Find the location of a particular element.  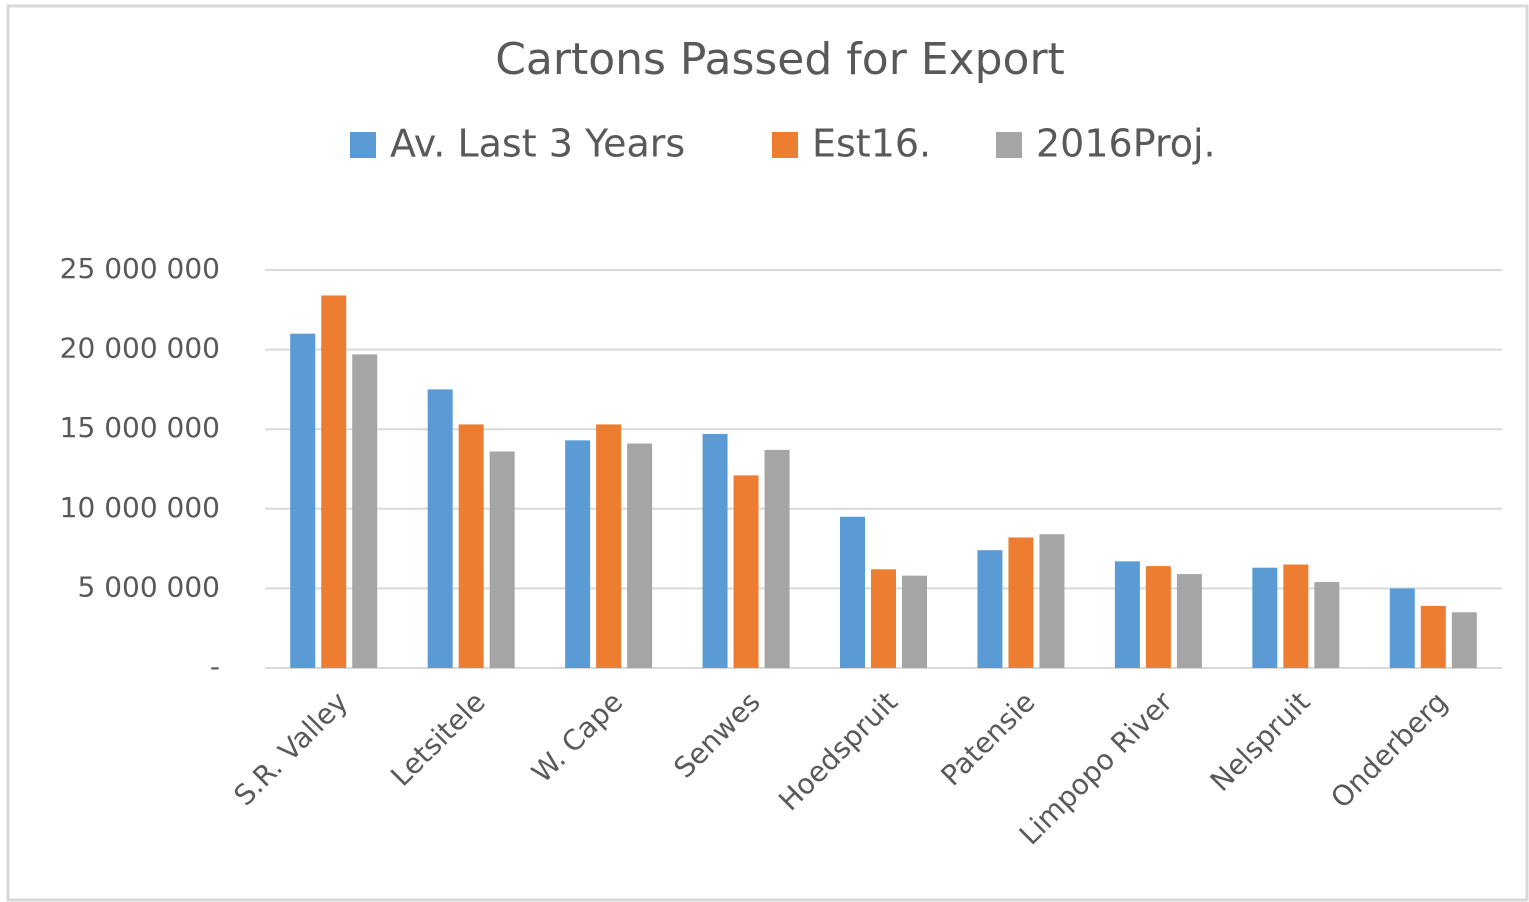

legend-label: 2016Proj. is located at coordinates (1126, 144).